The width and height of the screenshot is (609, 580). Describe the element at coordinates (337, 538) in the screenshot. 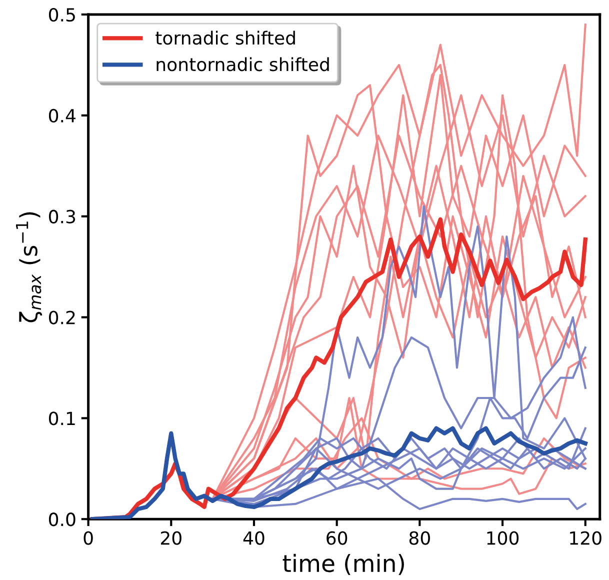

I see `x-tick-label: 60` at that location.